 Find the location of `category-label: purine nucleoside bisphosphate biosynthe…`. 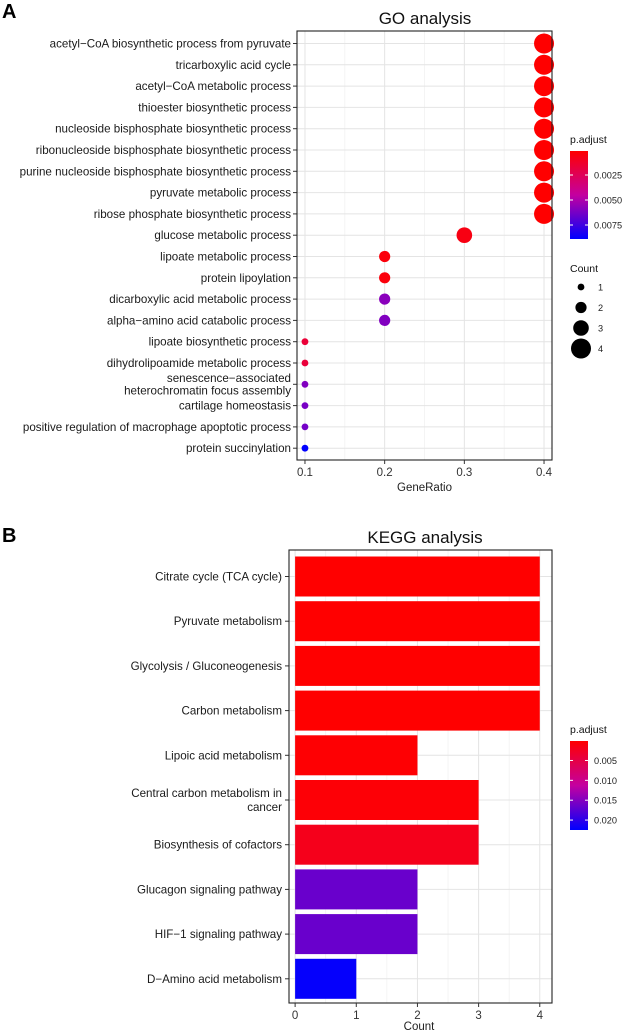

category-label: purine nucleoside bisphosphate biosynthe… is located at coordinates (156, 171).